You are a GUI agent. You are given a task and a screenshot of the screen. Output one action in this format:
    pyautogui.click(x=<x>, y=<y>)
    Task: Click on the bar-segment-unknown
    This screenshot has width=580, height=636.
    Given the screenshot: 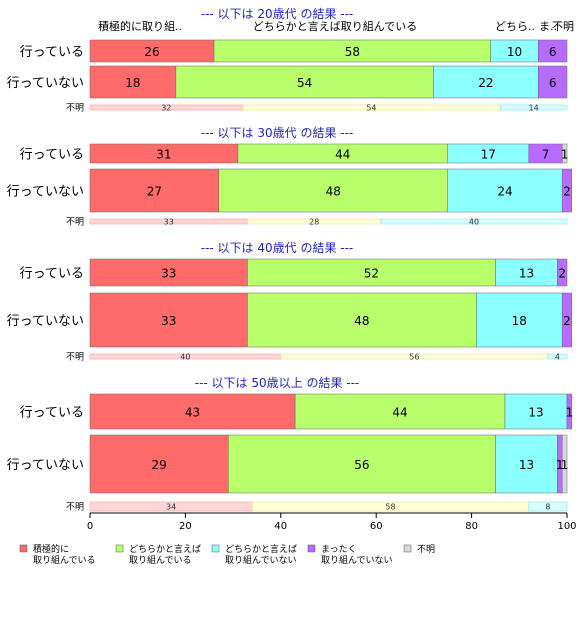 What is the action you would take?
    pyautogui.click(x=564, y=464)
    